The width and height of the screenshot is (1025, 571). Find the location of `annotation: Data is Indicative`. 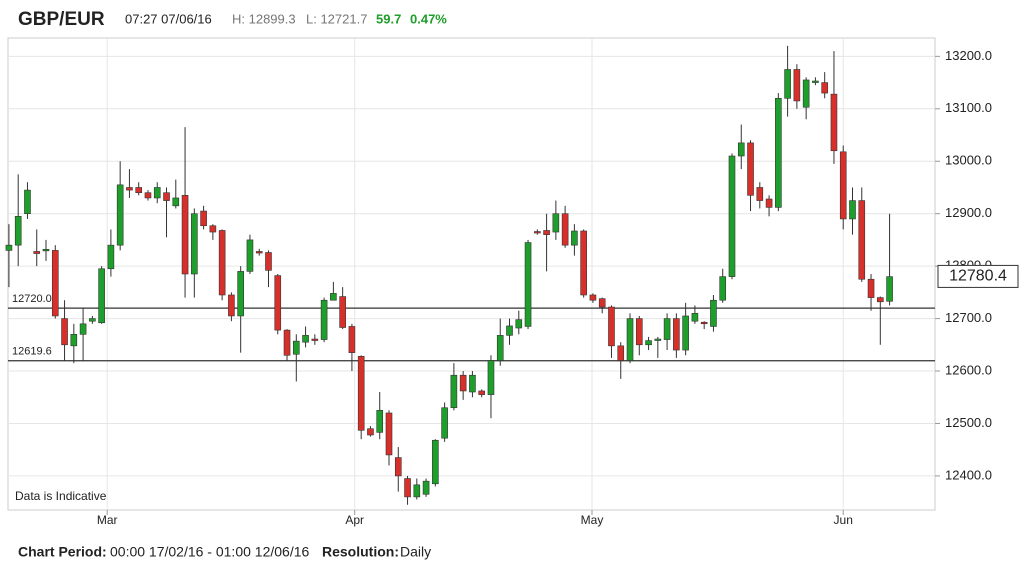

annotation: Data is Indicative is located at coordinates (61, 496).